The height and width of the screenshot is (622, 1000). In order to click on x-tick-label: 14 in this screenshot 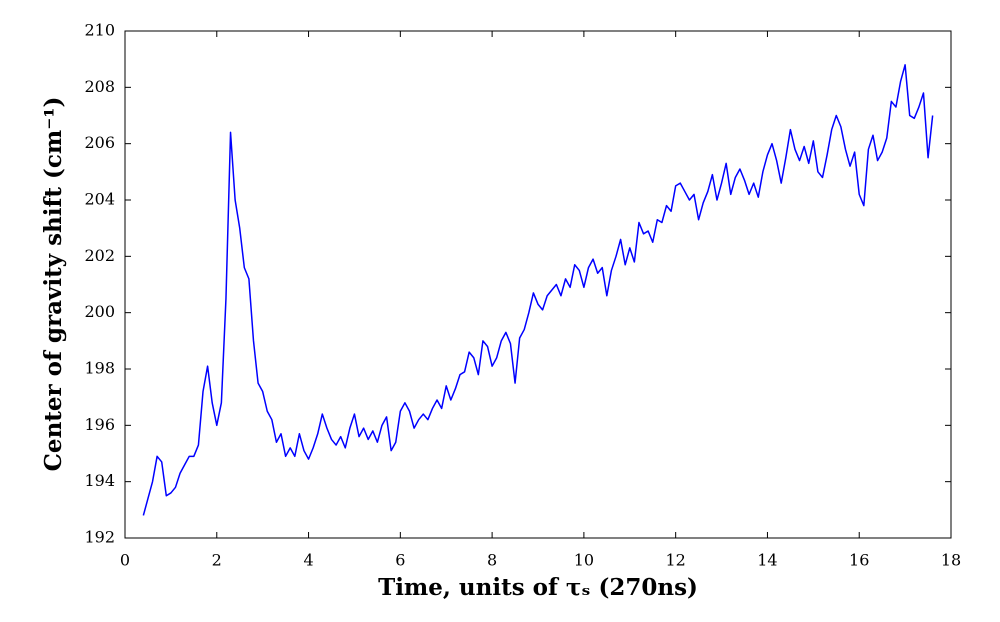, I will do `click(767, 560)`.